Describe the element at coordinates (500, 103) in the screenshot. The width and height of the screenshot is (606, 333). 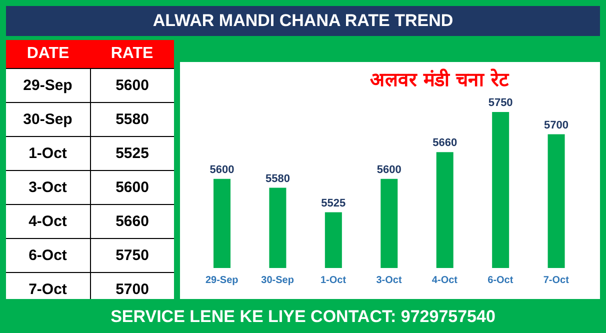
I see `data-label: 5750` at that location.